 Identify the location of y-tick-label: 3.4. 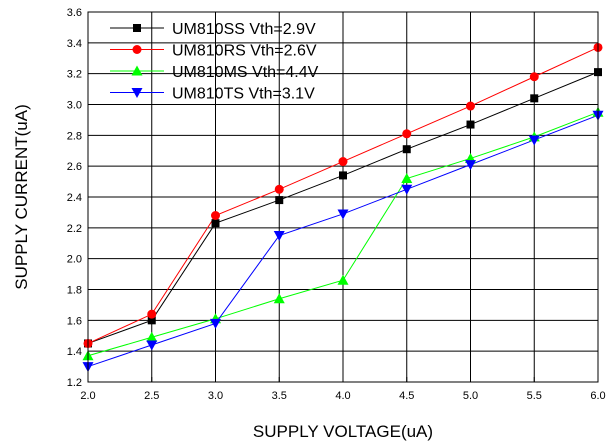
(74, 44).